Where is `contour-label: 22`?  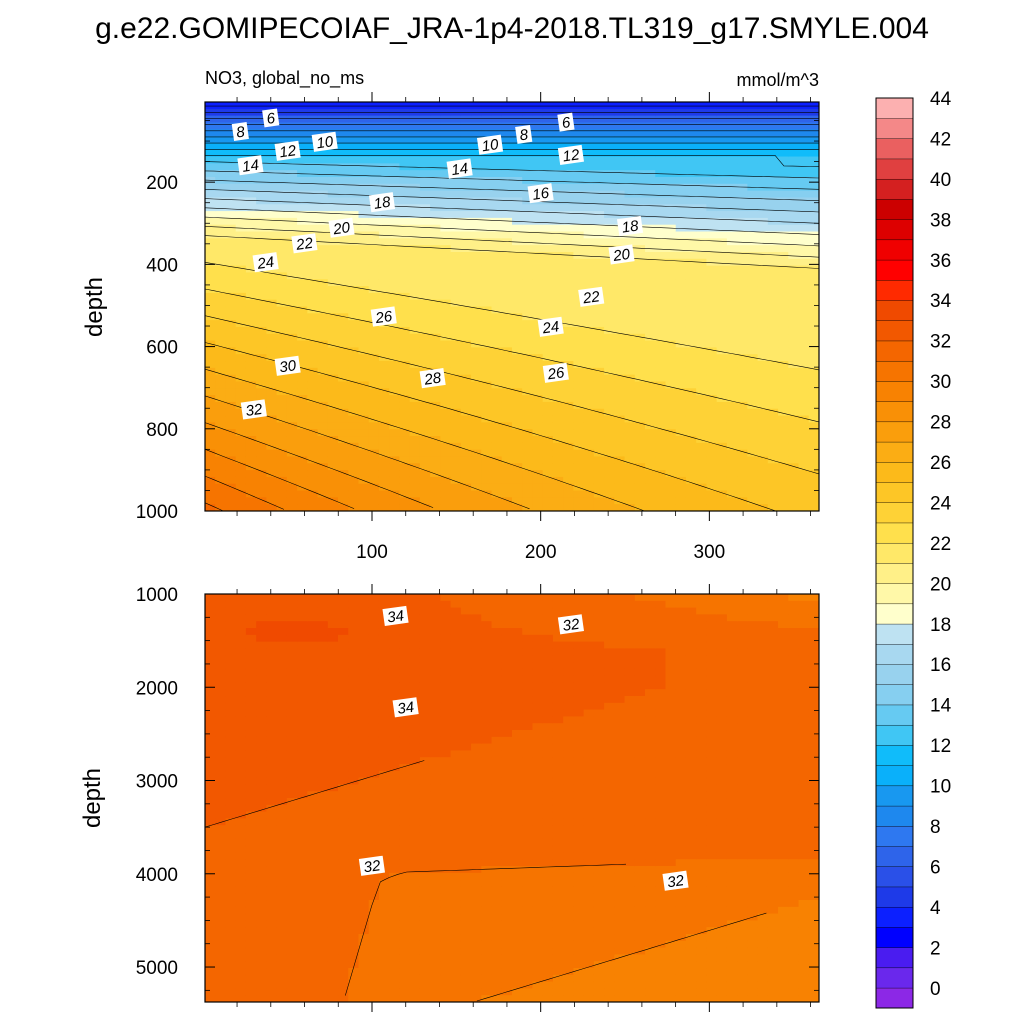
contour-label: 22 is located at coordinates (591, 297).